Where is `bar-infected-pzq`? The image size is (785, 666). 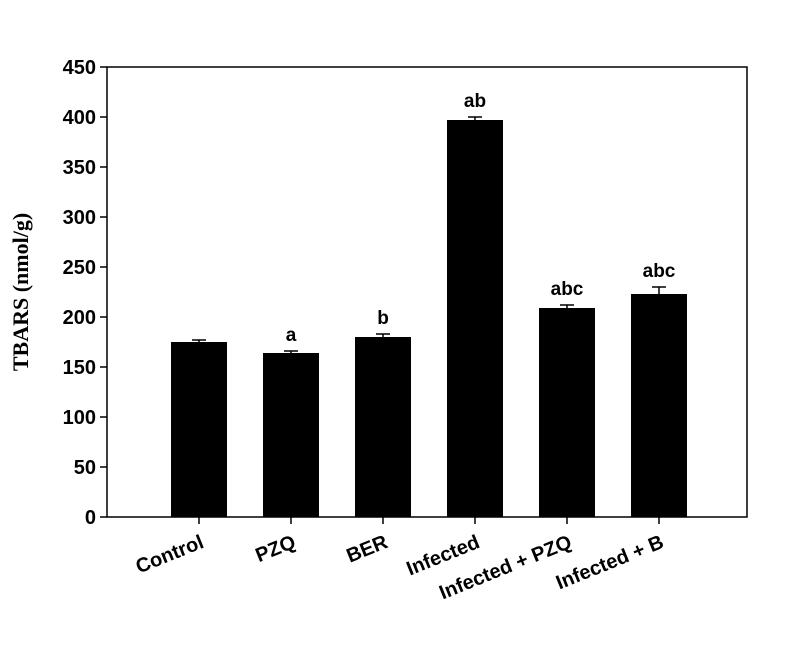
bar-infected-pzq is located at coordinates (567, 412).